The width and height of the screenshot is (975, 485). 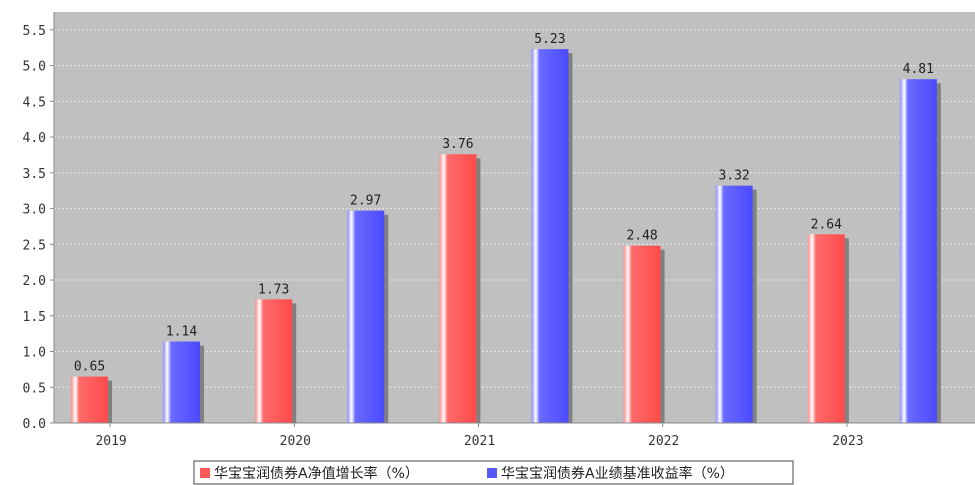 What do you see at coordinates (34, 67) in the screenshot?
I see `y-tick-label: 5.0` at bounding box center [34, 67].